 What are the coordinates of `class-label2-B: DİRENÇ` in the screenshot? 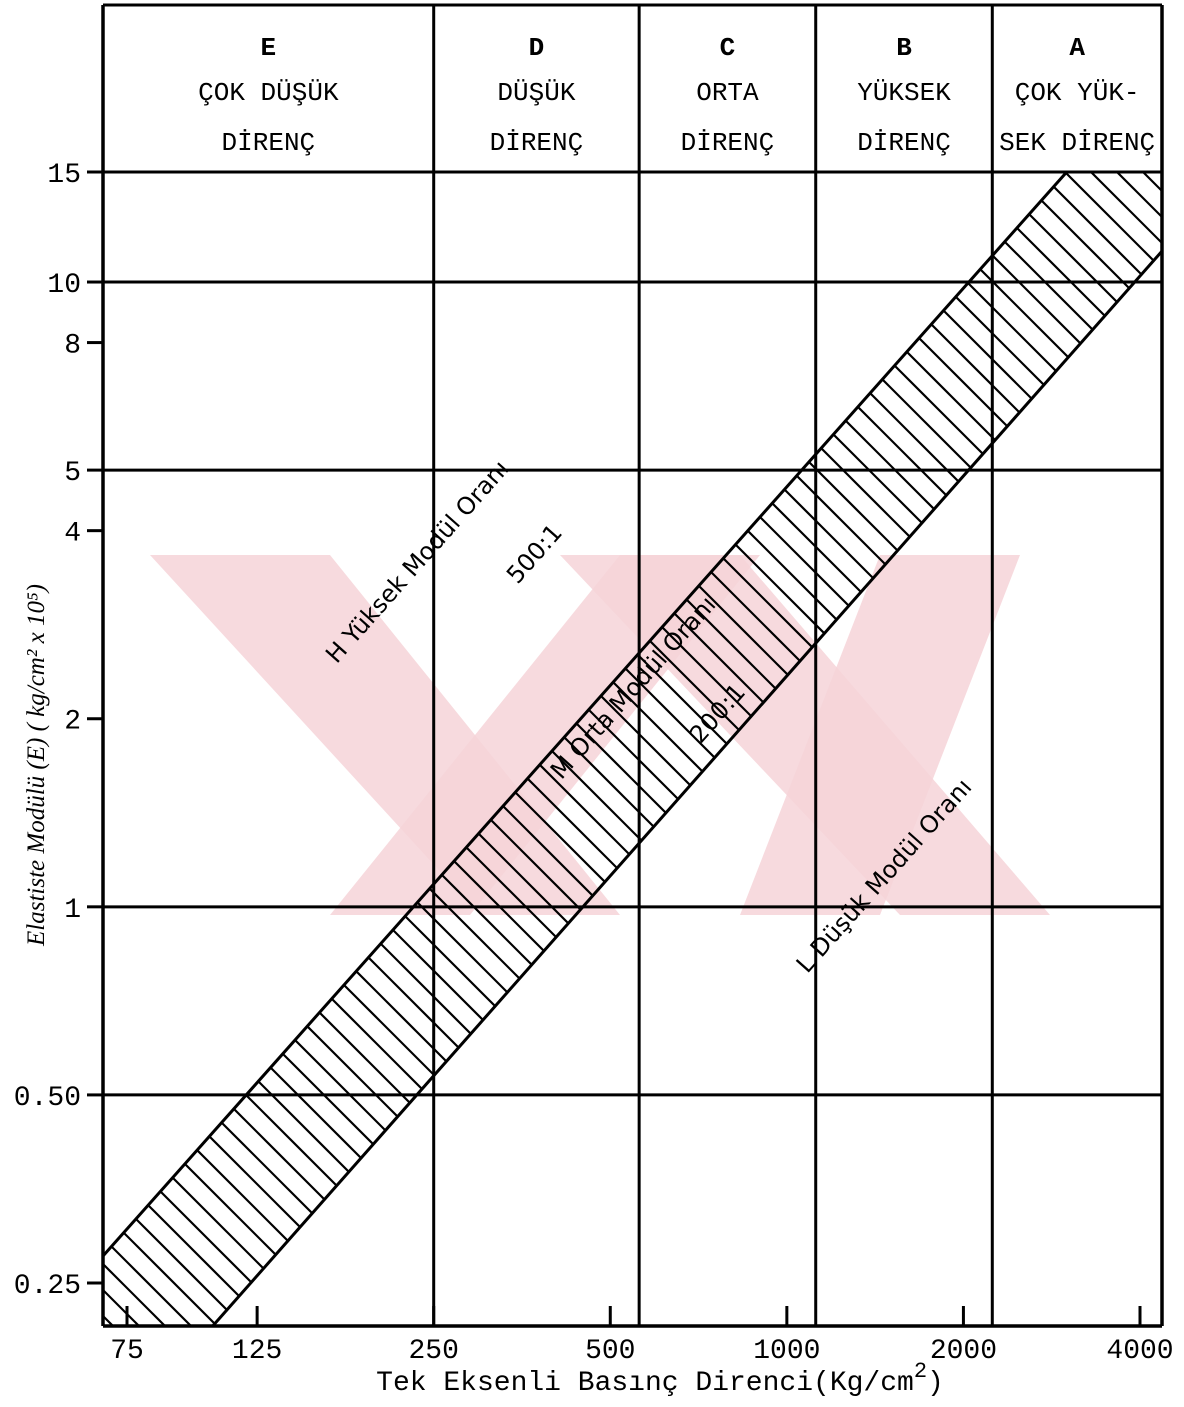 It's located at (904, 143).